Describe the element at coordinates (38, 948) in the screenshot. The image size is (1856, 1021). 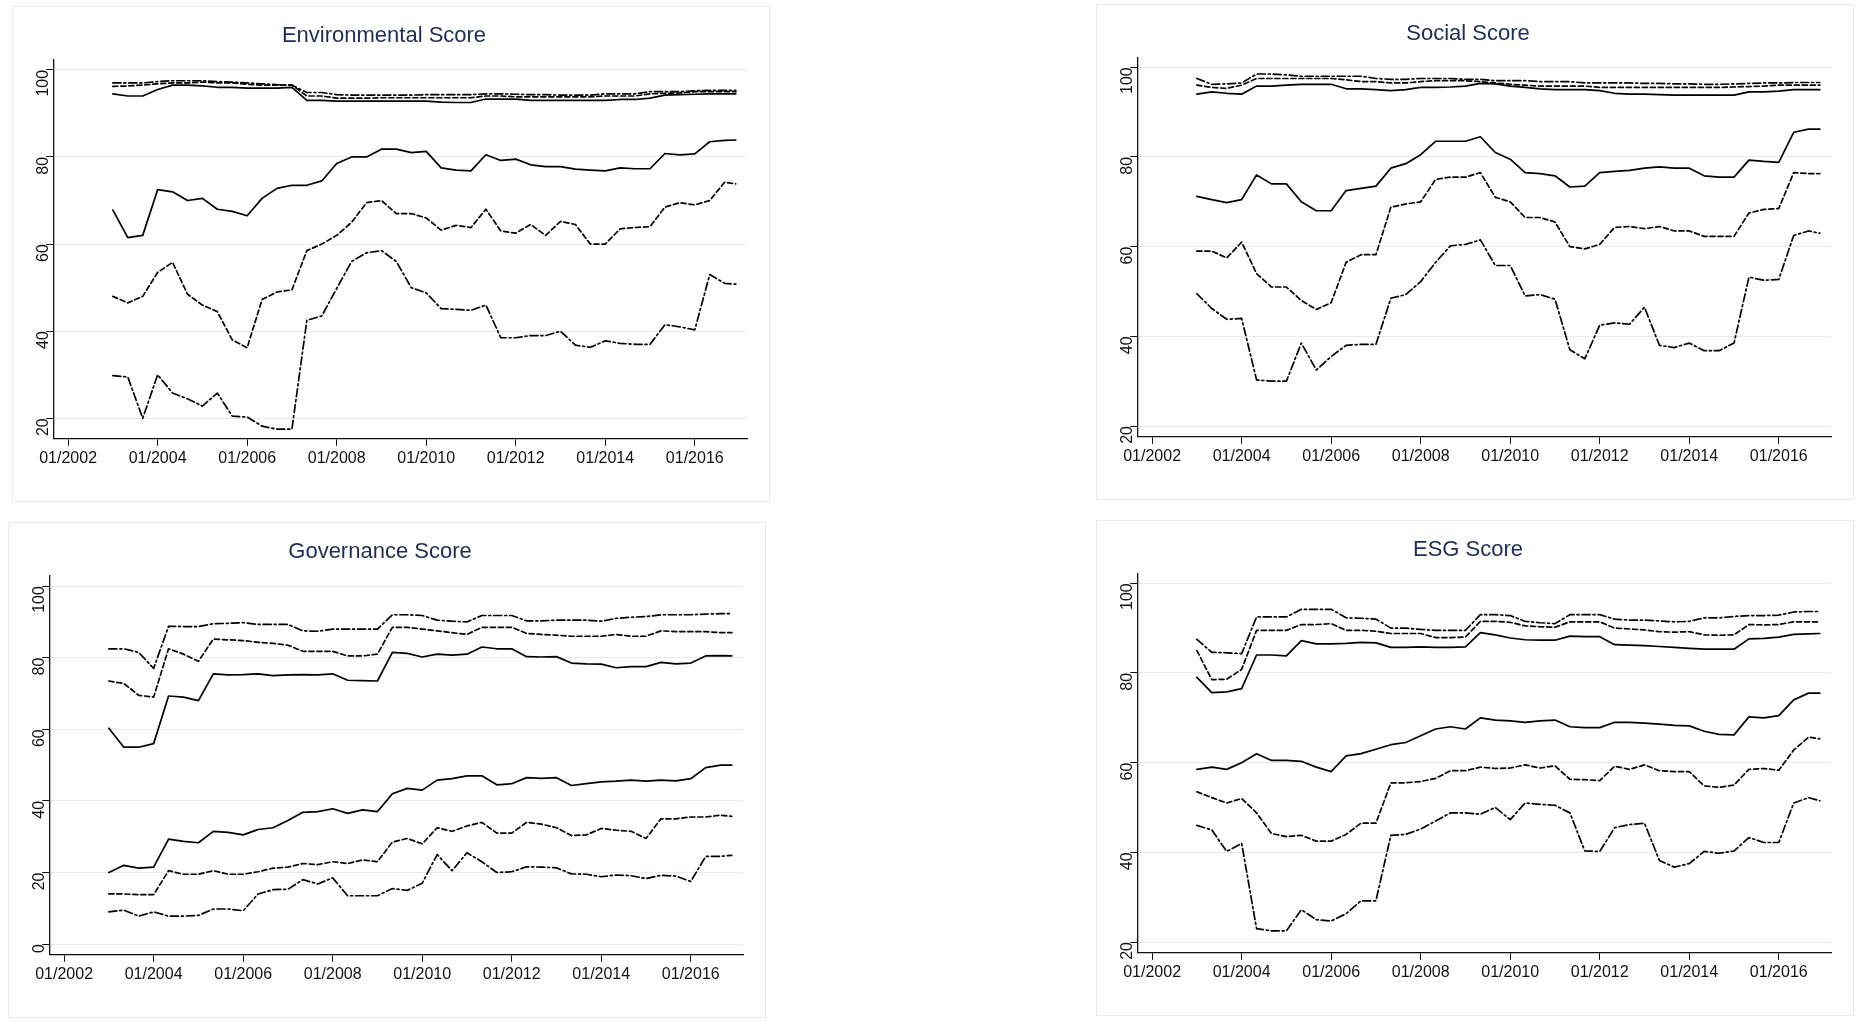
I see `y-tick-label: 0` at that location.